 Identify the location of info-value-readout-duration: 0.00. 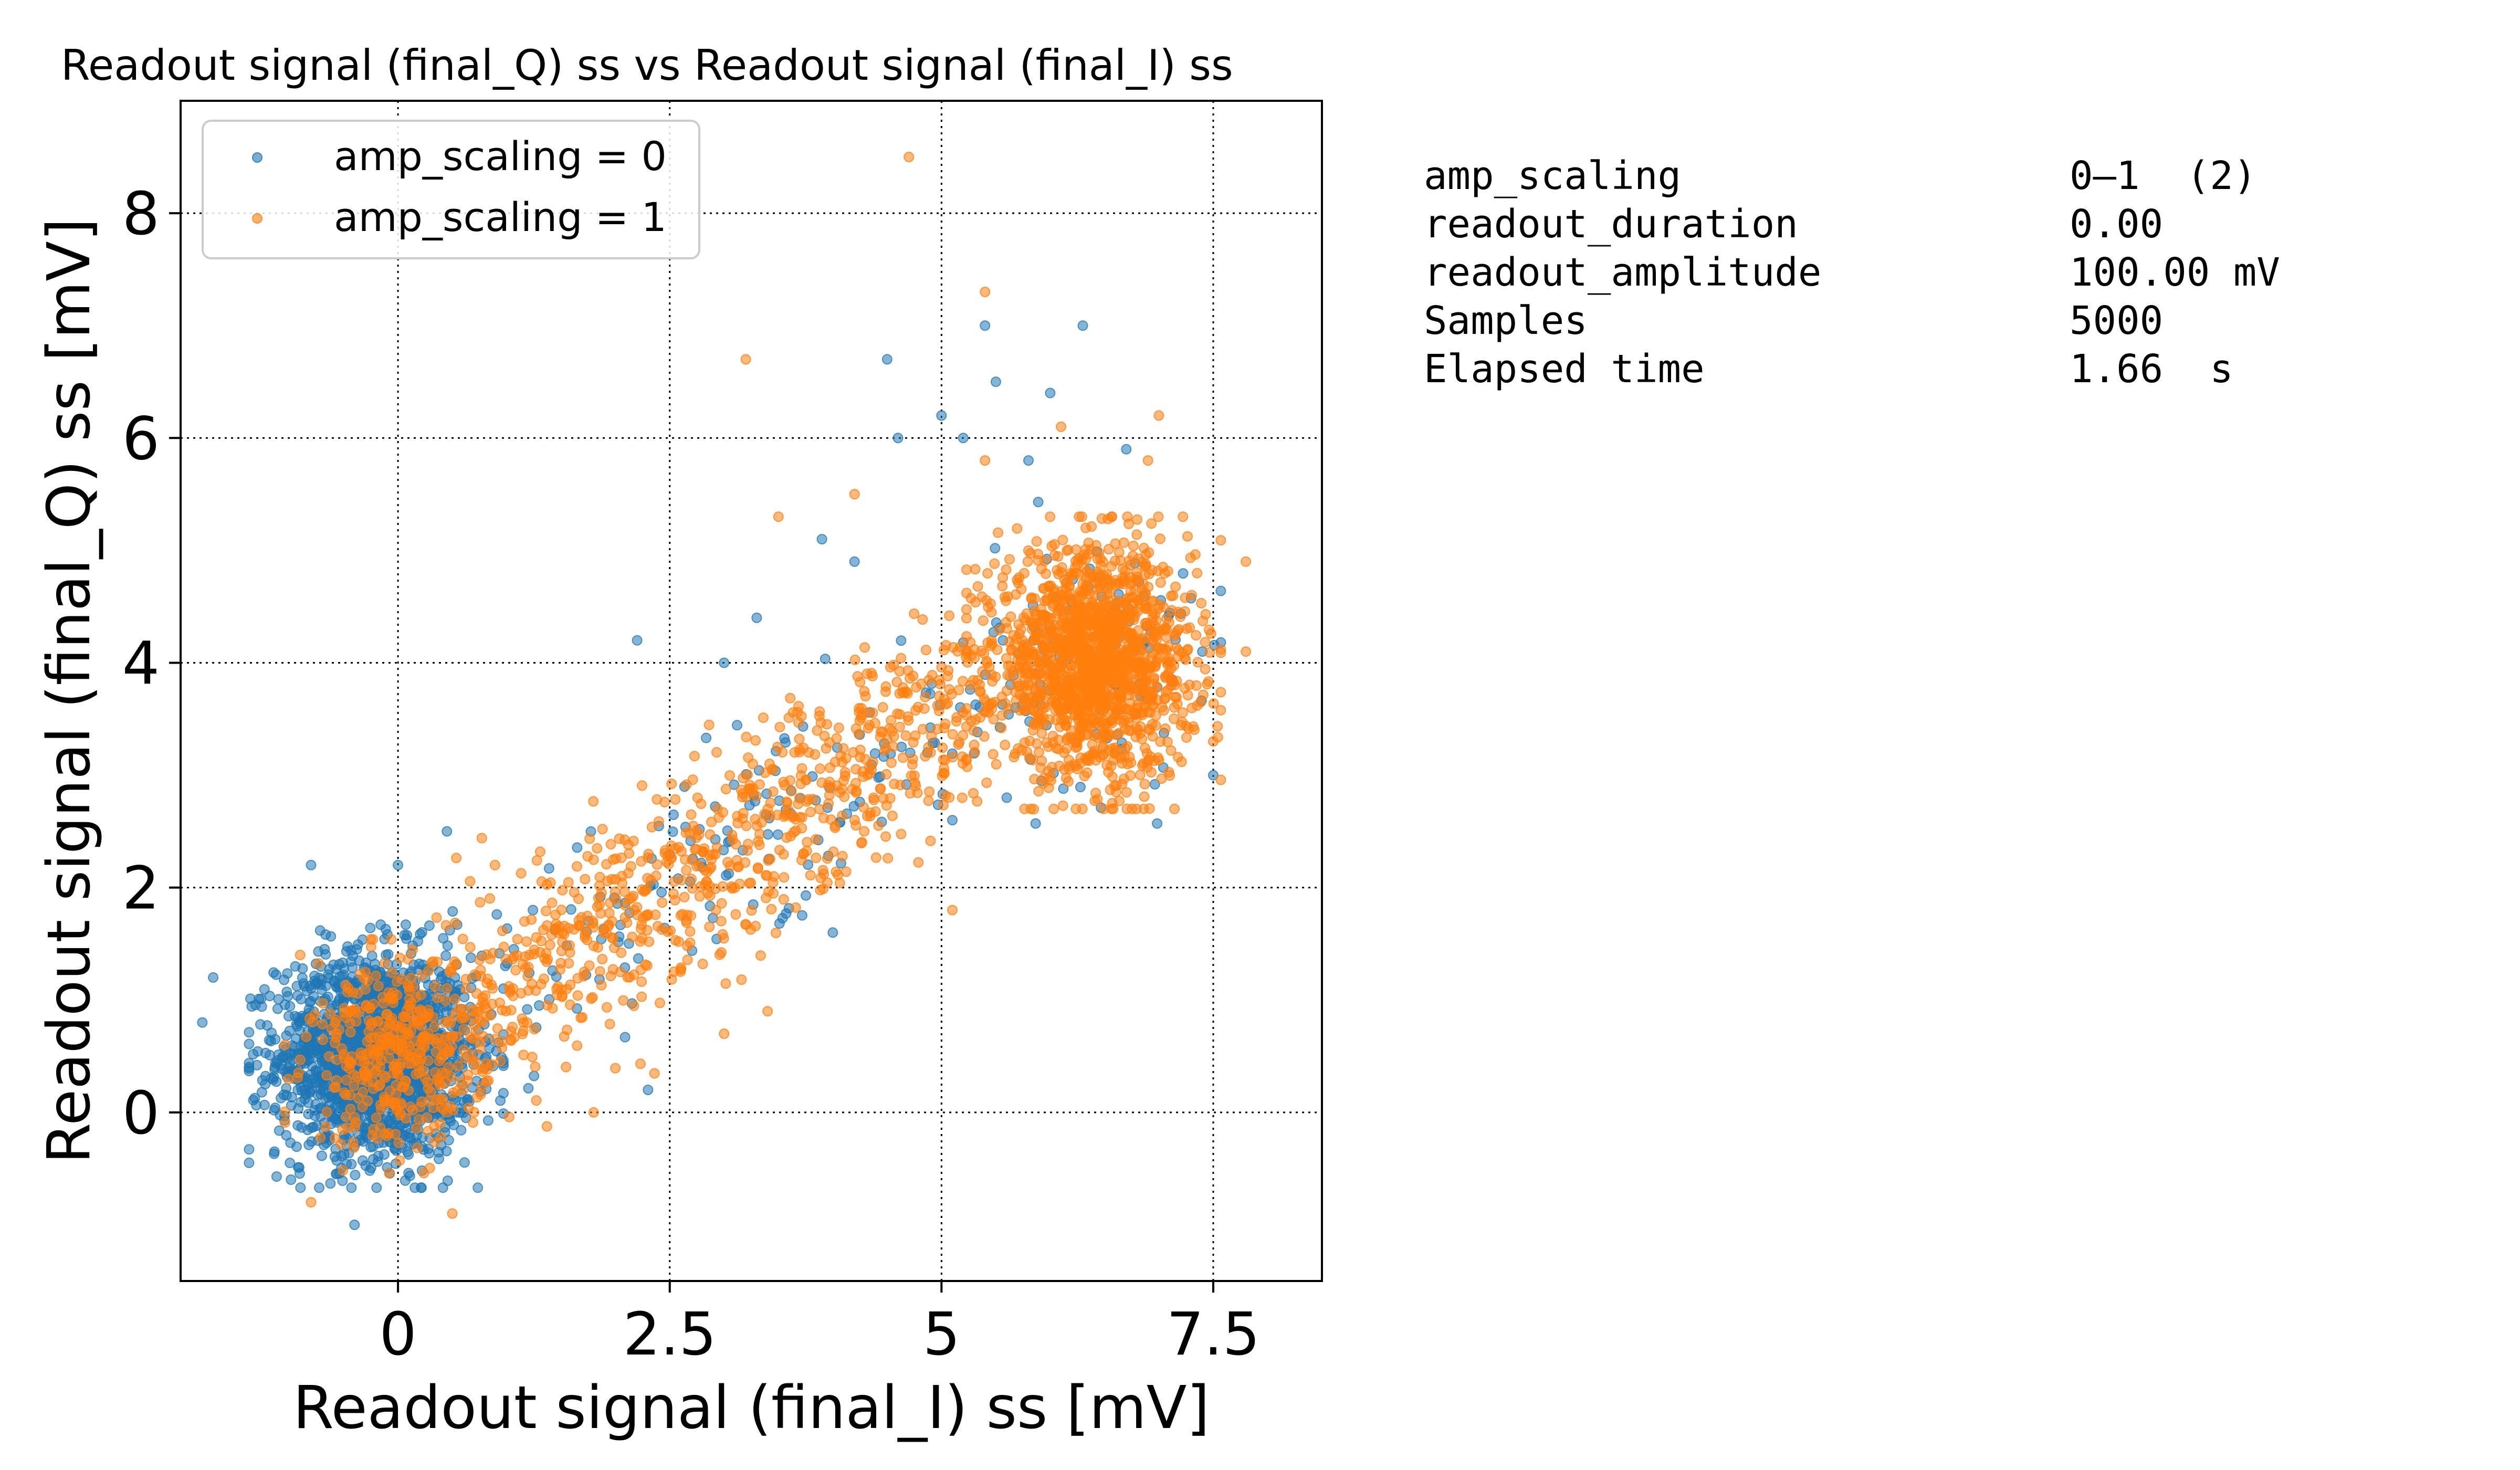
(2116, 224).